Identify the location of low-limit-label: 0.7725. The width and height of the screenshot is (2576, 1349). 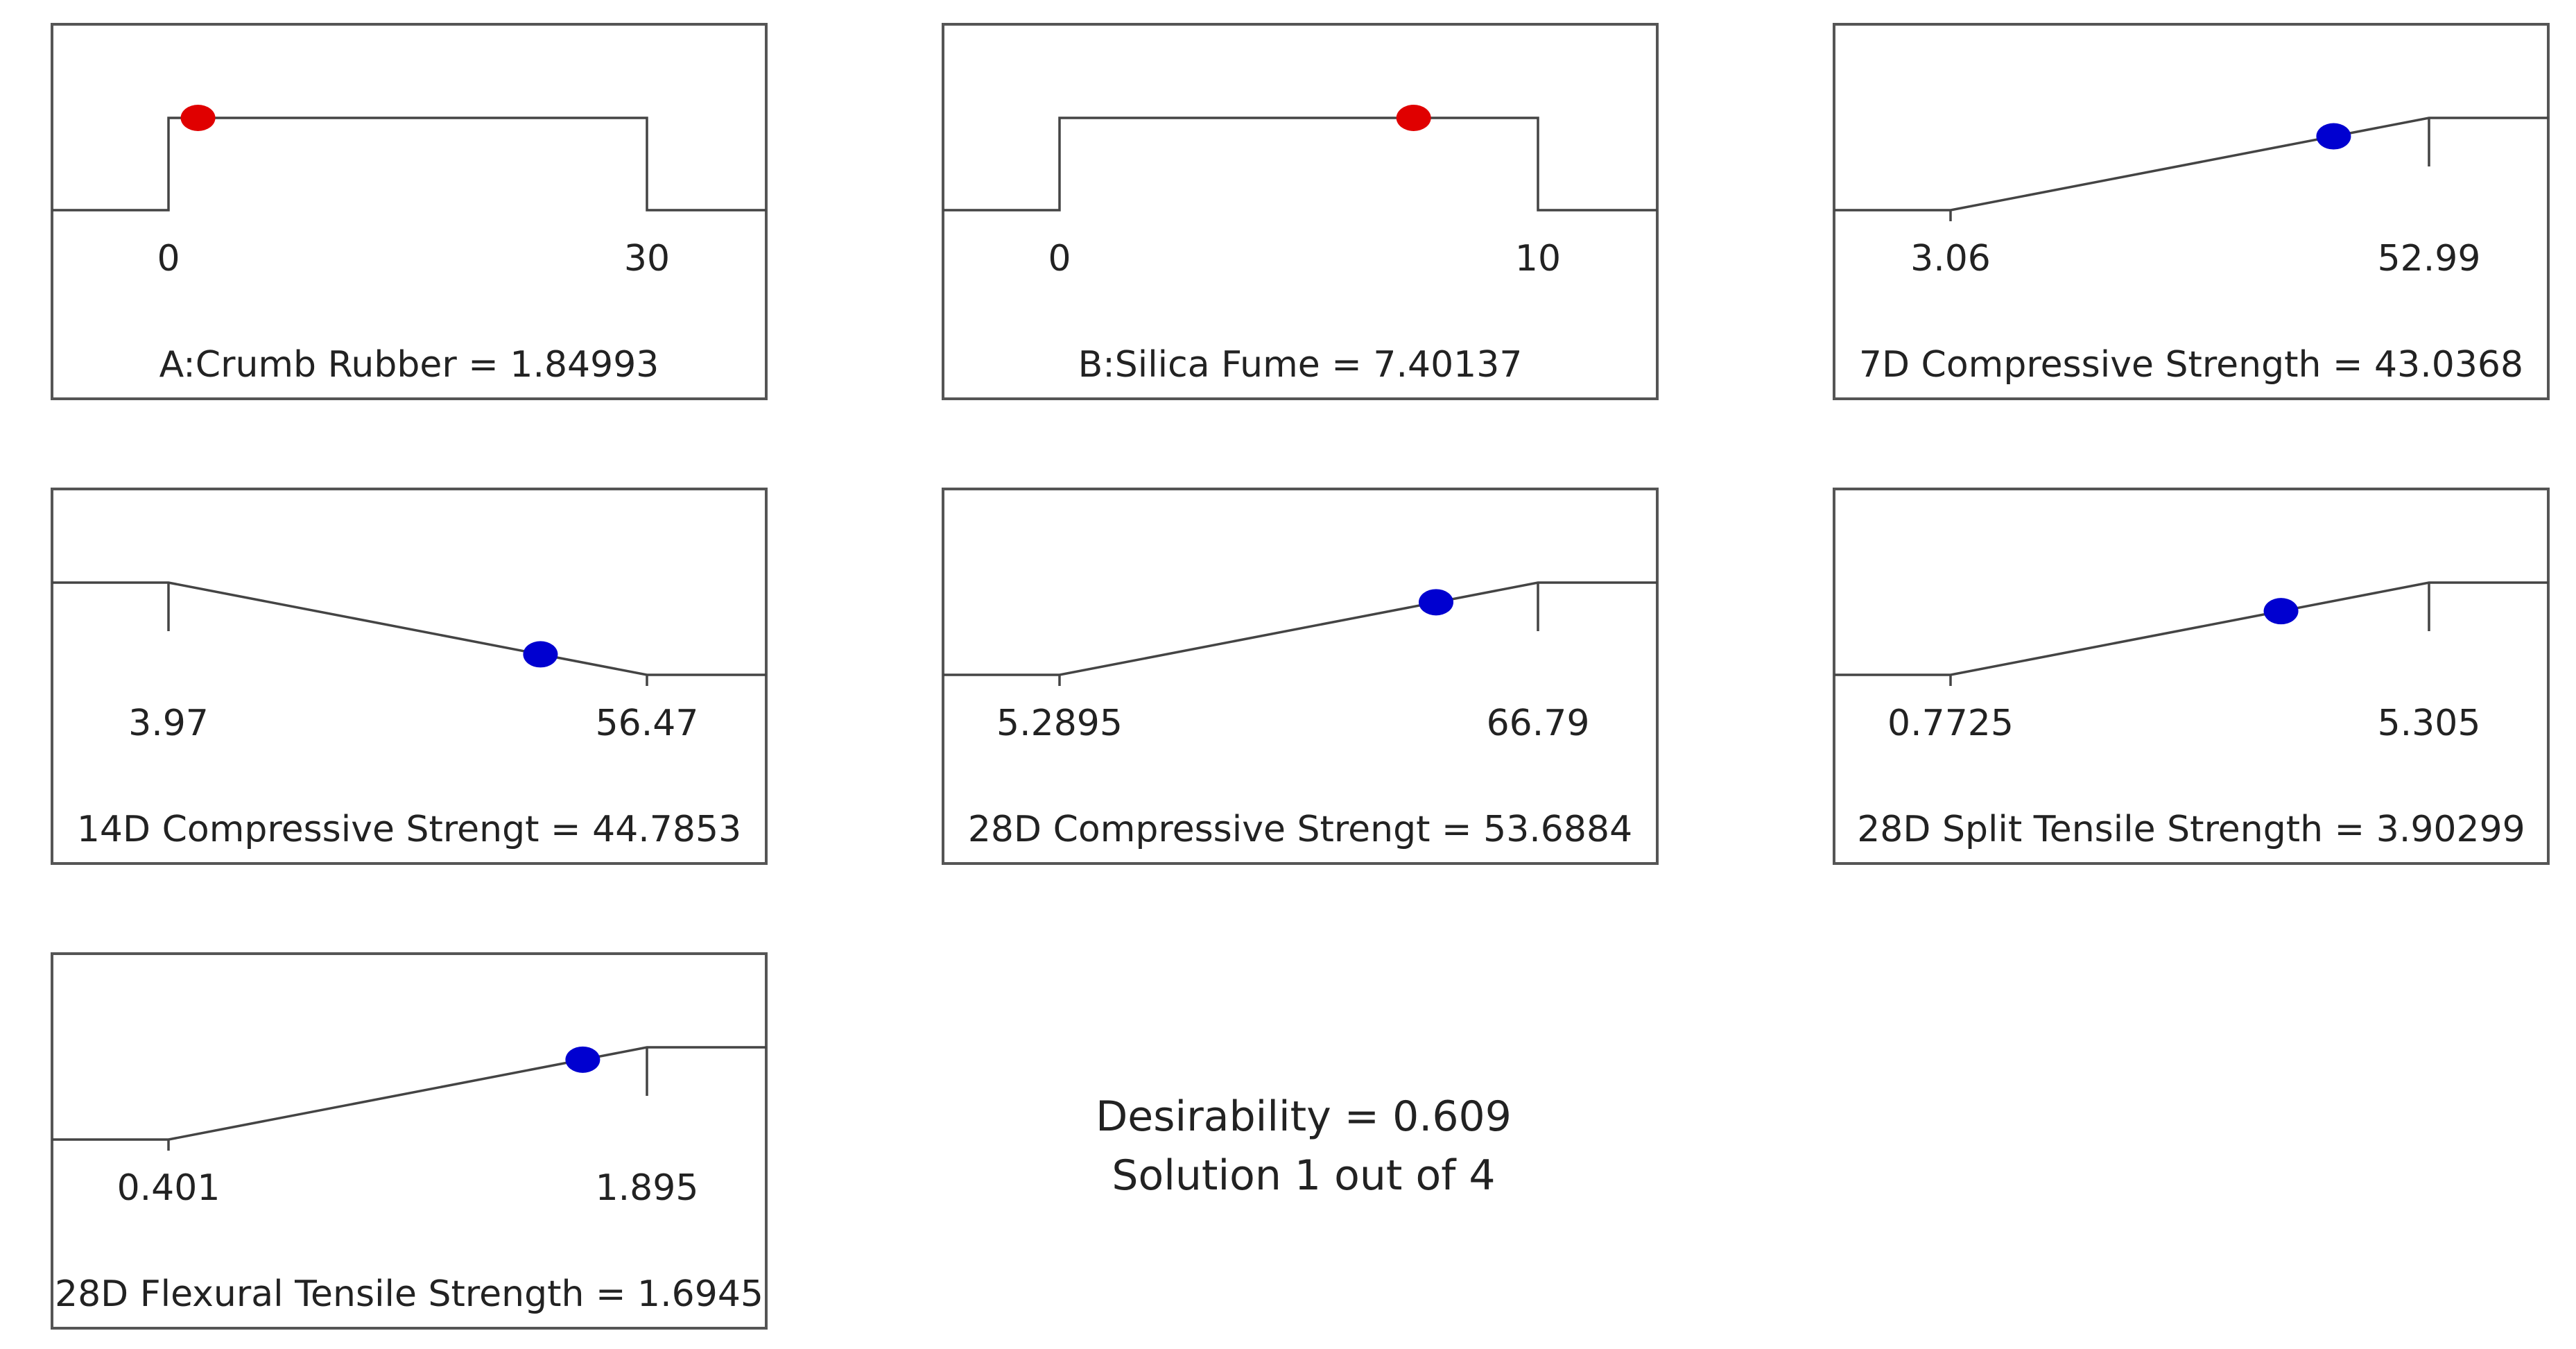
(1950, 723).